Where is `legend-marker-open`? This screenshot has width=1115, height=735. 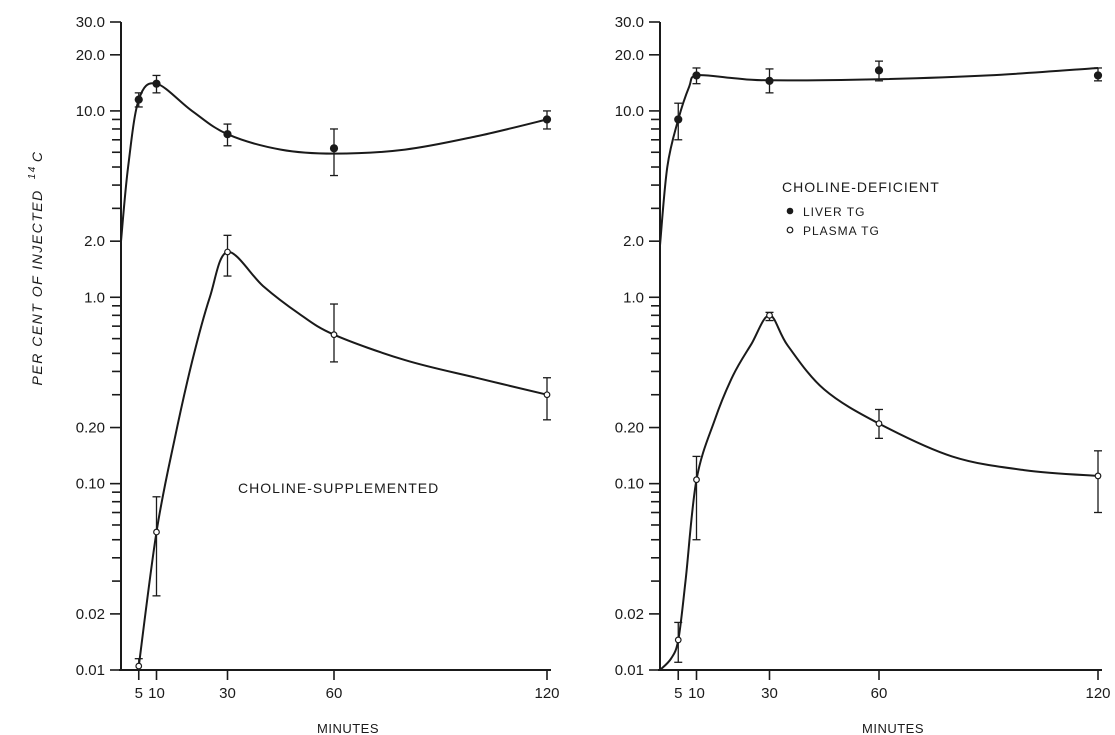 legend-marker-open is located at coordinates (790, 230).